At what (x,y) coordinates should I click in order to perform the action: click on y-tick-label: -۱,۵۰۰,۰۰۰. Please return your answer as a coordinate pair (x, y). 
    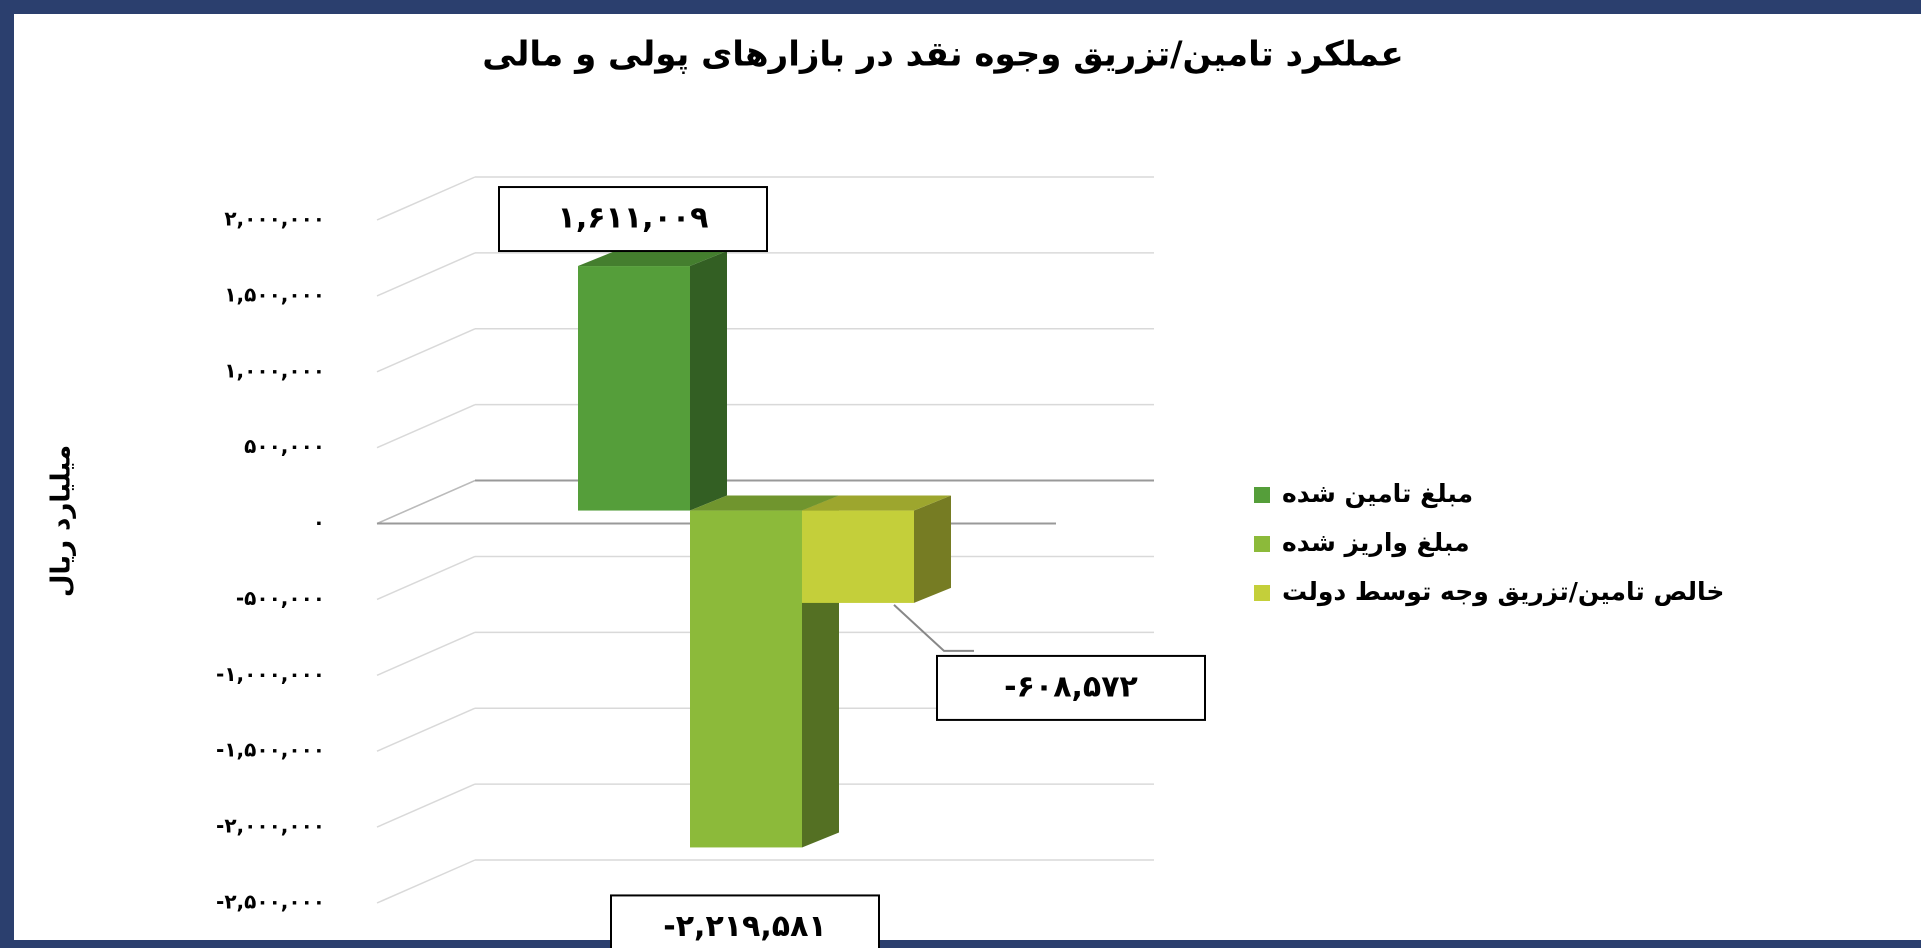
    Looking at the image, I should click on (270, 750).